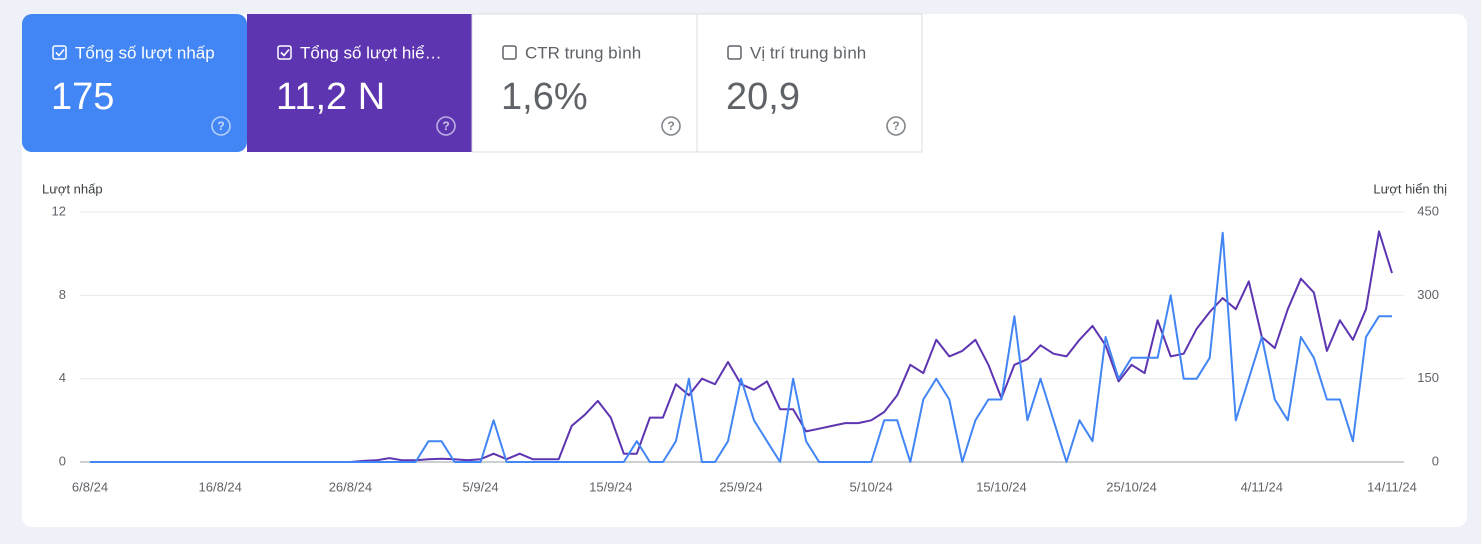 The height and width of the screenshot is (544, 1481). I want to click on x-tick-label: 4/11/24, so click(1262, 486).